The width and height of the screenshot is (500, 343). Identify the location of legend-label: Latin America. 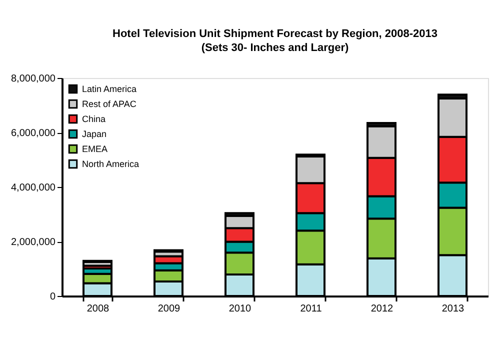
(109, 89).